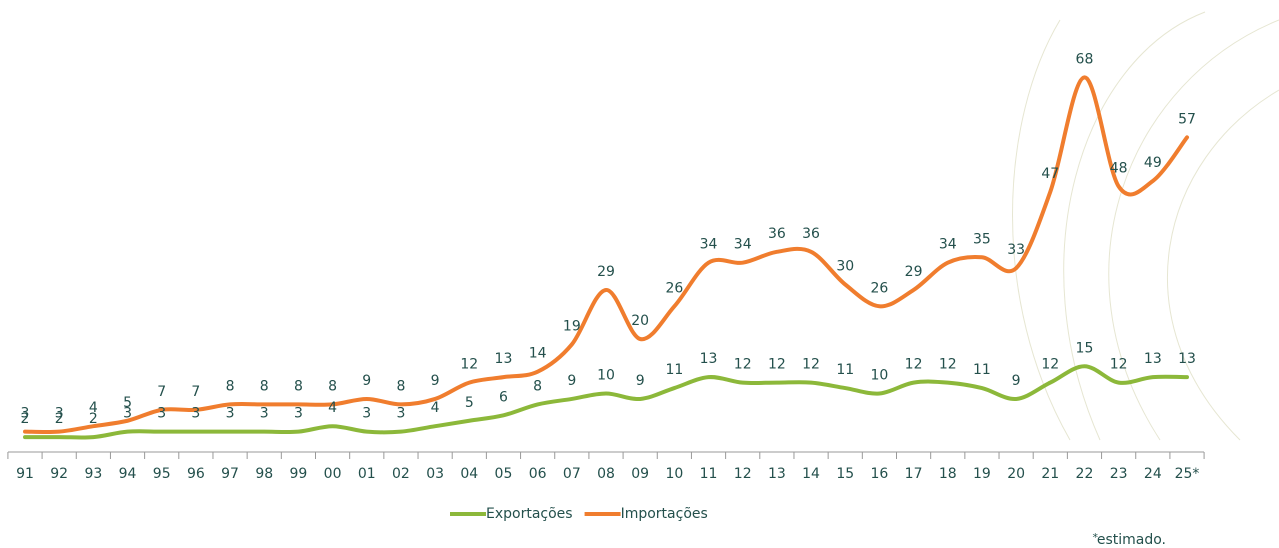 The height and width of the screenshot is (548, 1279). Describe the element at coordinates (264, 474) in the screenshot. I see `x-tick-label: 98` at that location.